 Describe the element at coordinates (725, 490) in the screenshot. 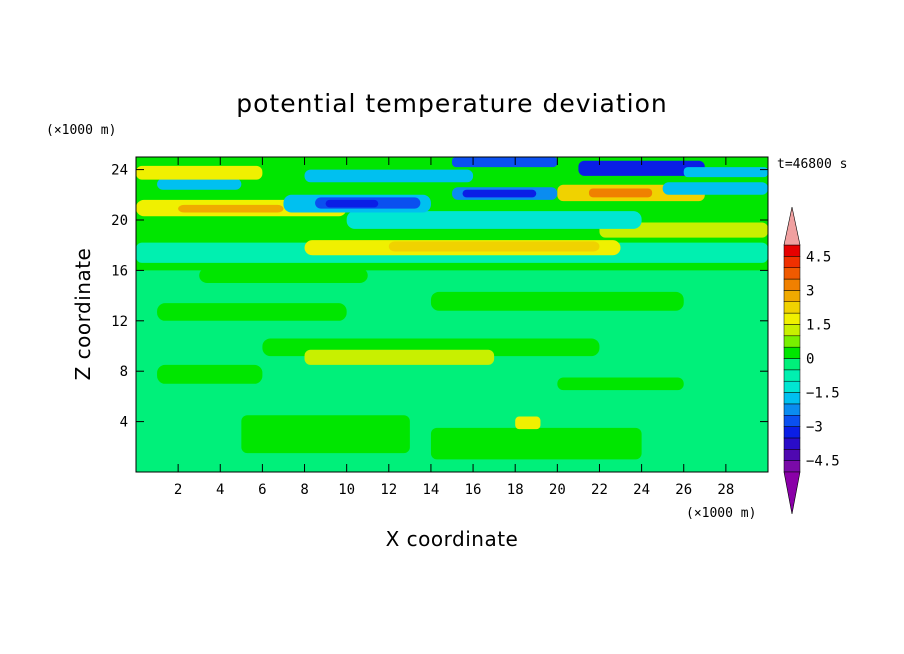

I see `x-tick-label: 28` at that location.